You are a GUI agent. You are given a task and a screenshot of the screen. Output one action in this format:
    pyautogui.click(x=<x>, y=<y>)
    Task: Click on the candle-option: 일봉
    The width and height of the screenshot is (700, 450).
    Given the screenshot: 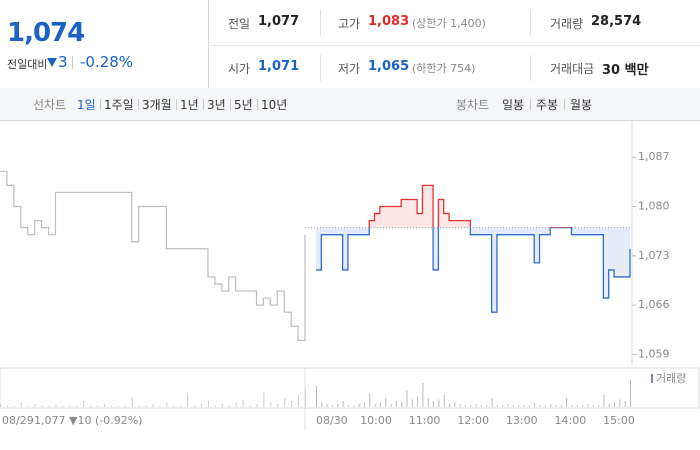 What is the action you would take?
    pyautogui.click(x=513, y=105)
    